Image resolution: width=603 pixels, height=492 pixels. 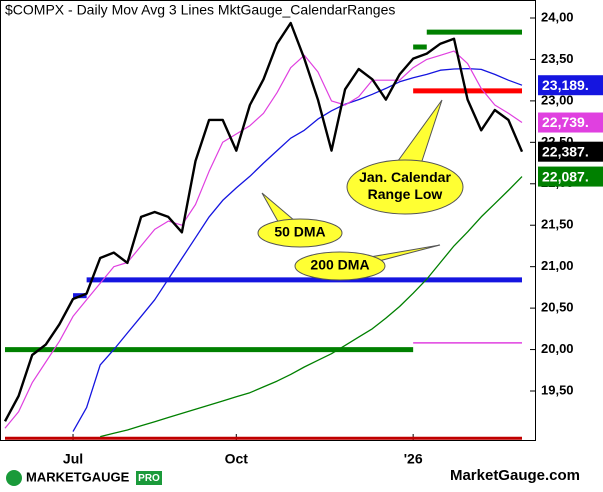 What do you see at coordinates (557, 265) in the screenshot?
I see `y-tick-label: 21,00` at bounding box center [557, 265].